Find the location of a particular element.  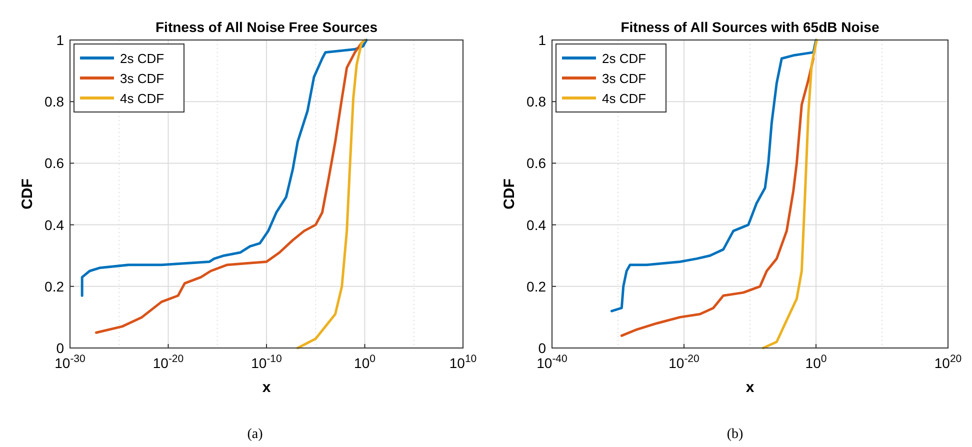

x-tick-label: 10$^{10}$ is located at coordinates (463, 362).